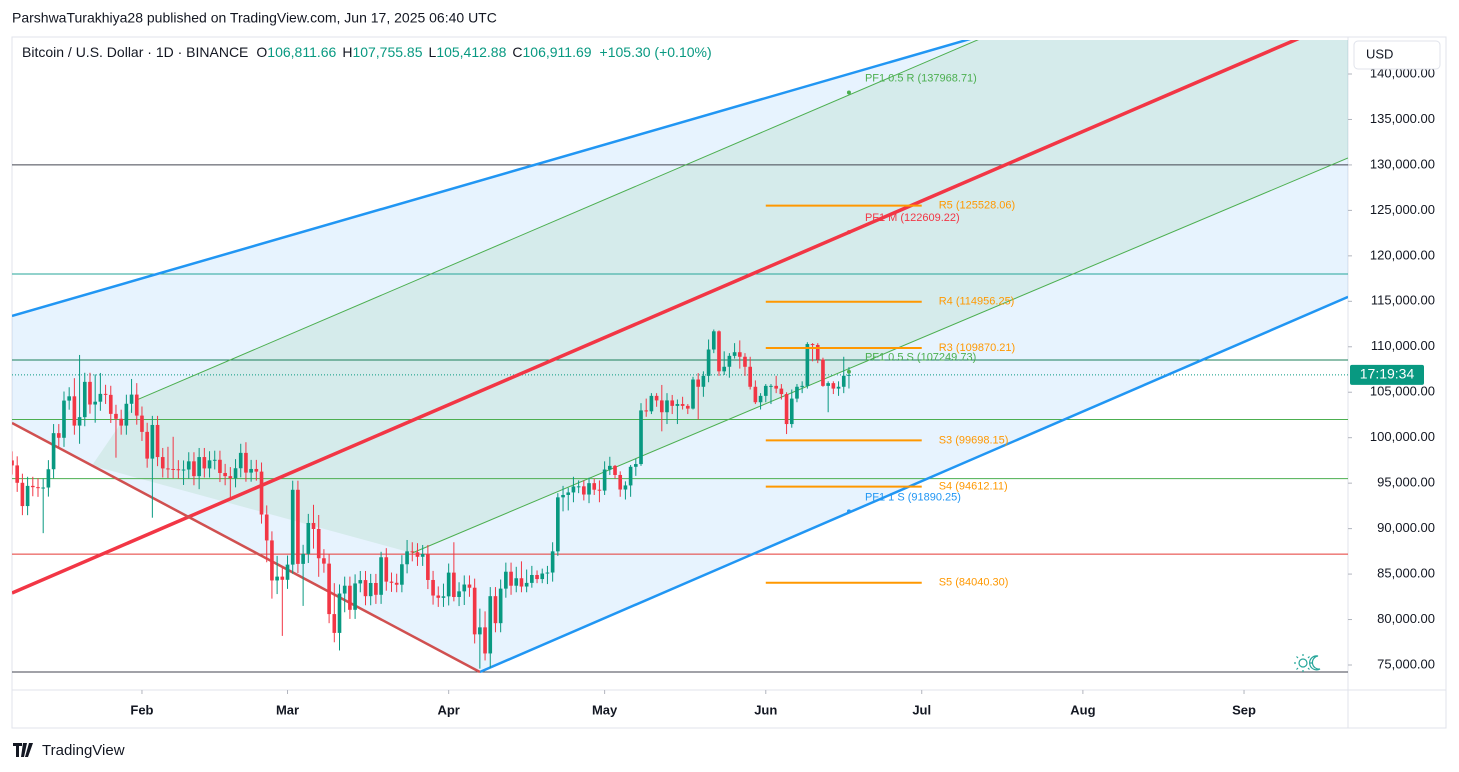  I want to click on ohlc-key: L, so click(433, 52).